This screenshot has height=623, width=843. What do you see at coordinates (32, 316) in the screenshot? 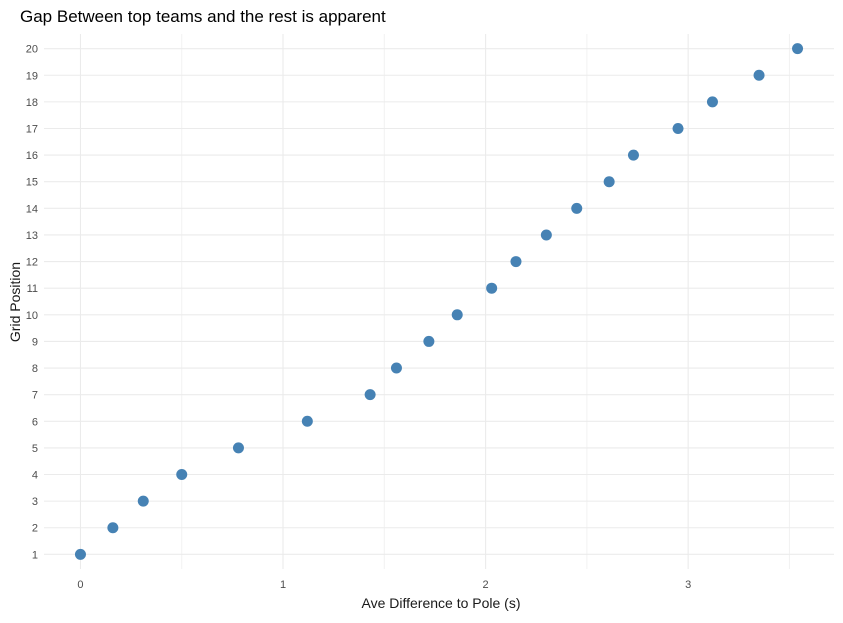
I see `y-tick-label: 10` at bounding box center [32, 316].